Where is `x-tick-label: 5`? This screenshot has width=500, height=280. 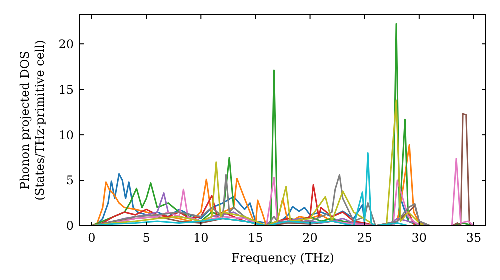
x-tick-label: 5 is located at coordinates (146, 238).